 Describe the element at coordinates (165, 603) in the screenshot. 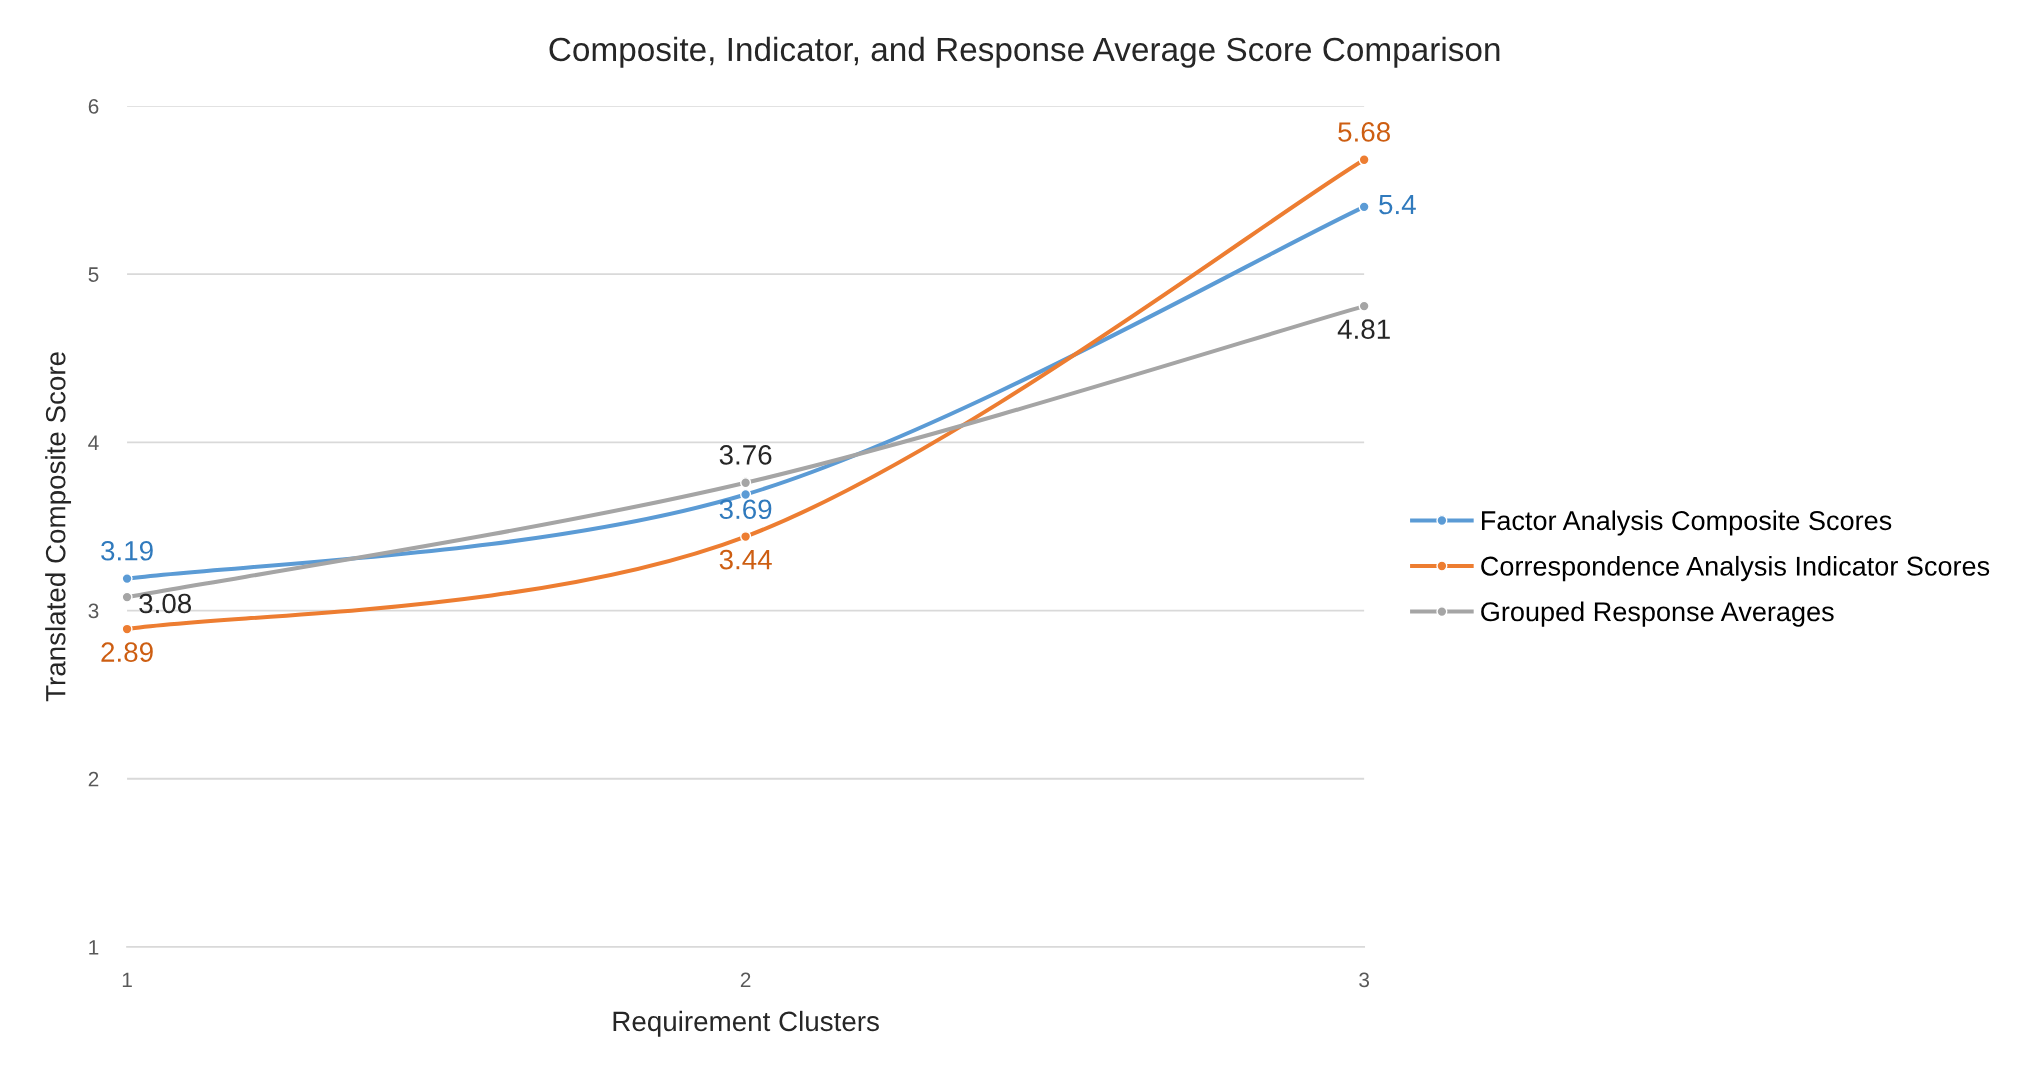

I see `data-label: 3.08` at that location.